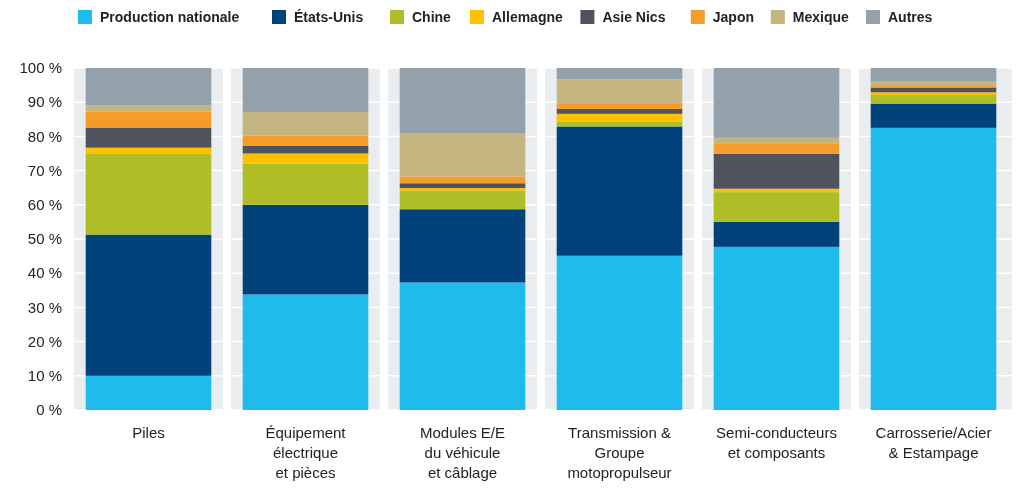 The width and height of the screenshot is (1016, 492). What do you see at coordinates (776, 442) in the screenshot?
I see `x-tick-label: Semi-conducteurs et composants` at bounding box center [776, 442].